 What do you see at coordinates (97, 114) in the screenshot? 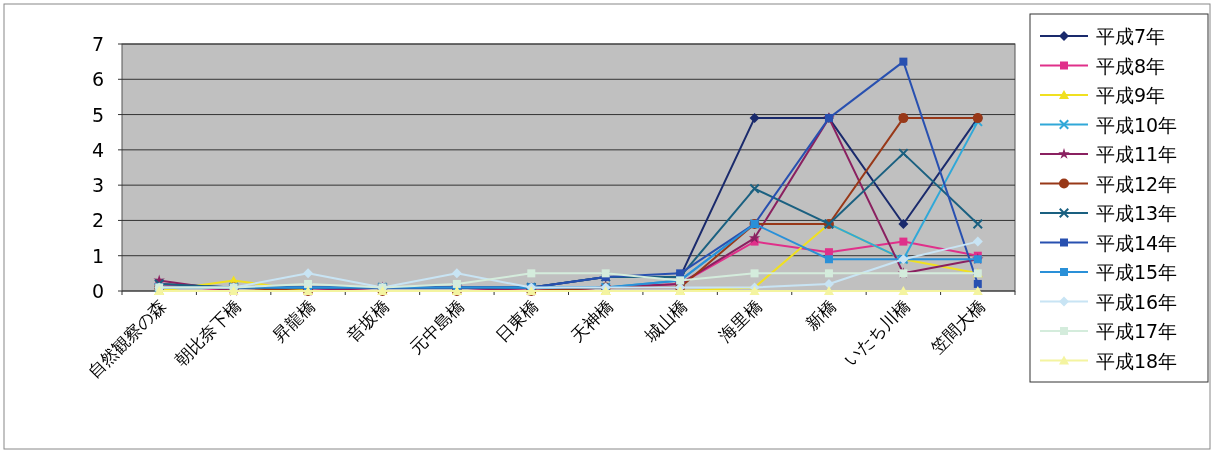
I see `y-tick-label: 5` at bounding box center [97, 114].